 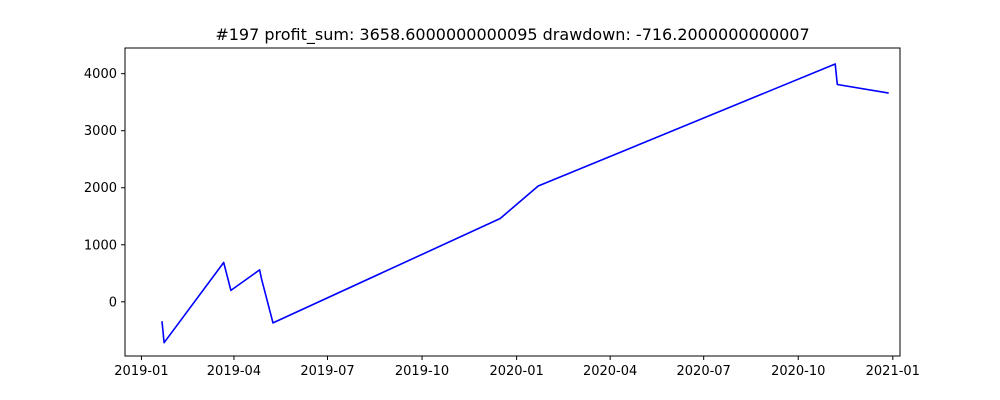 What do you see at coordinates (100, 74) in the screenshot?
I see `y-tick-label: 4000` at bounding box center [100, 74].